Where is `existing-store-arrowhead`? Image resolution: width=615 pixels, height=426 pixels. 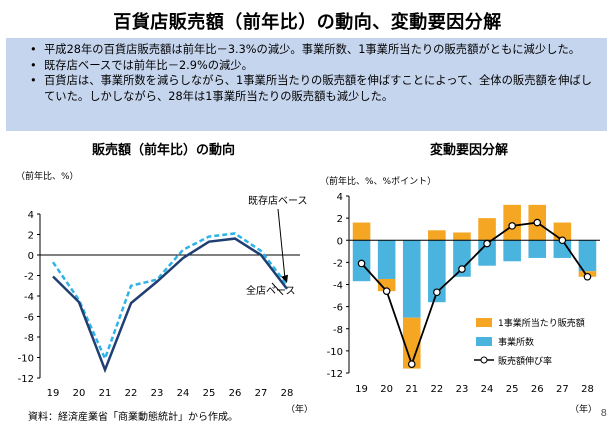
existing-store-arrowhead is located at coordinates (284, 278).